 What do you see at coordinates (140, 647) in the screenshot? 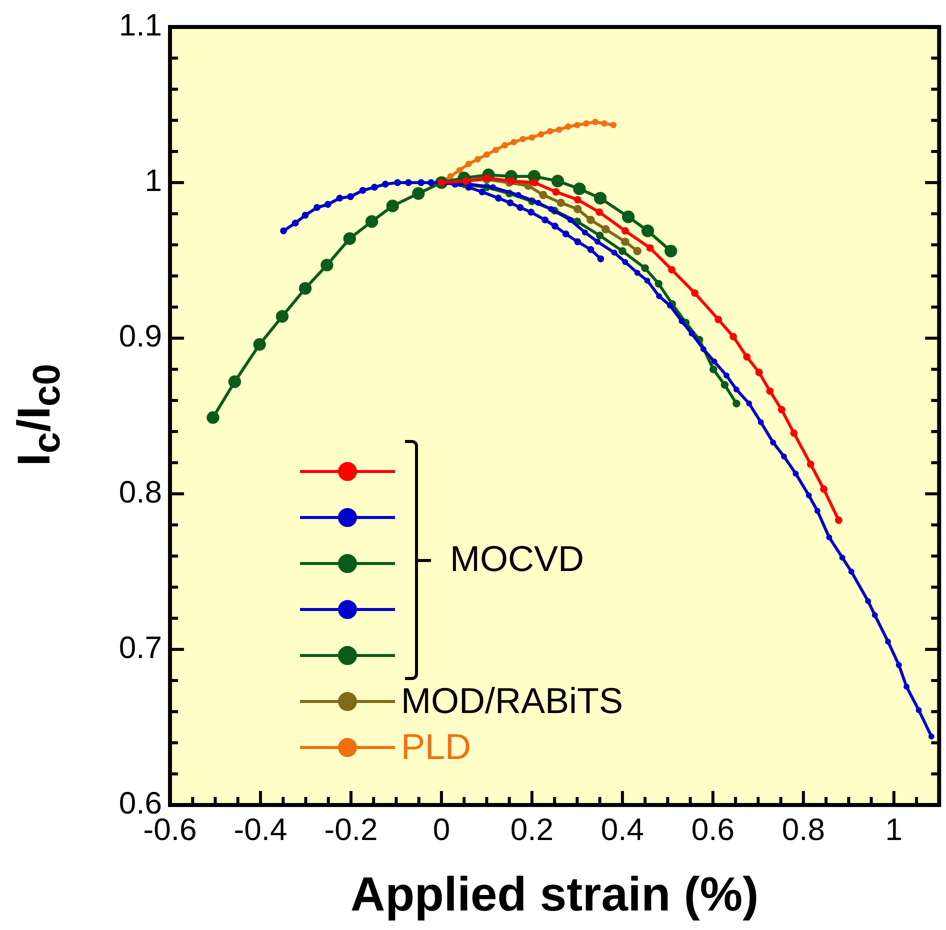
I see `y-tick-label: 0.7` at bounding box center [140, 647].